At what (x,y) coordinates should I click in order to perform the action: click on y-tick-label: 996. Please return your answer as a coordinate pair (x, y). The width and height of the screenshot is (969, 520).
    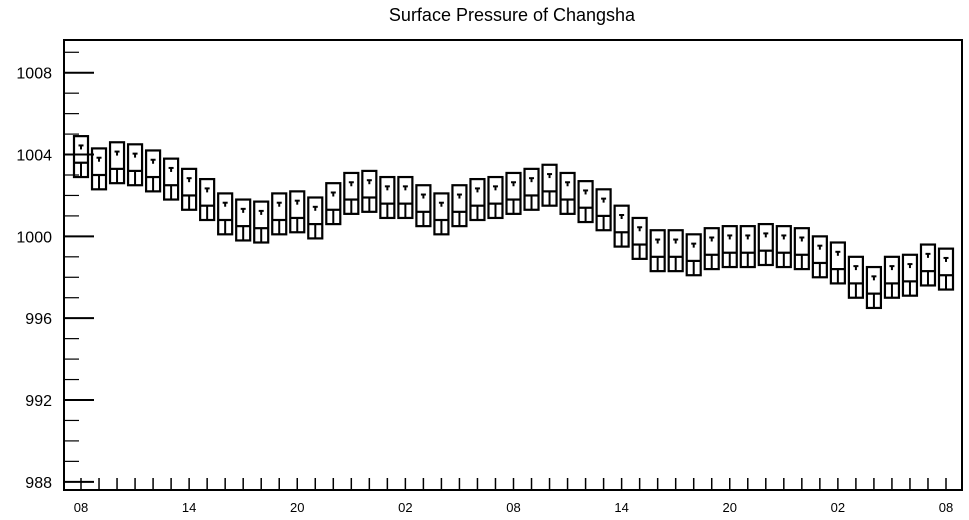
    Looking at the image, I should click on (38, 319).